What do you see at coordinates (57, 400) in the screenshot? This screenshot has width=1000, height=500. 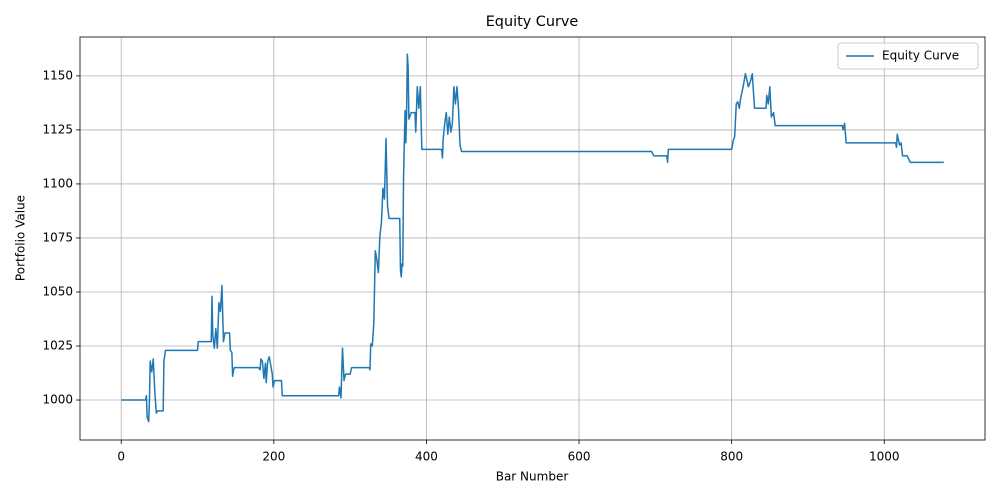 I see `y-tick-label: 1000` at bounding box center [57, 400].